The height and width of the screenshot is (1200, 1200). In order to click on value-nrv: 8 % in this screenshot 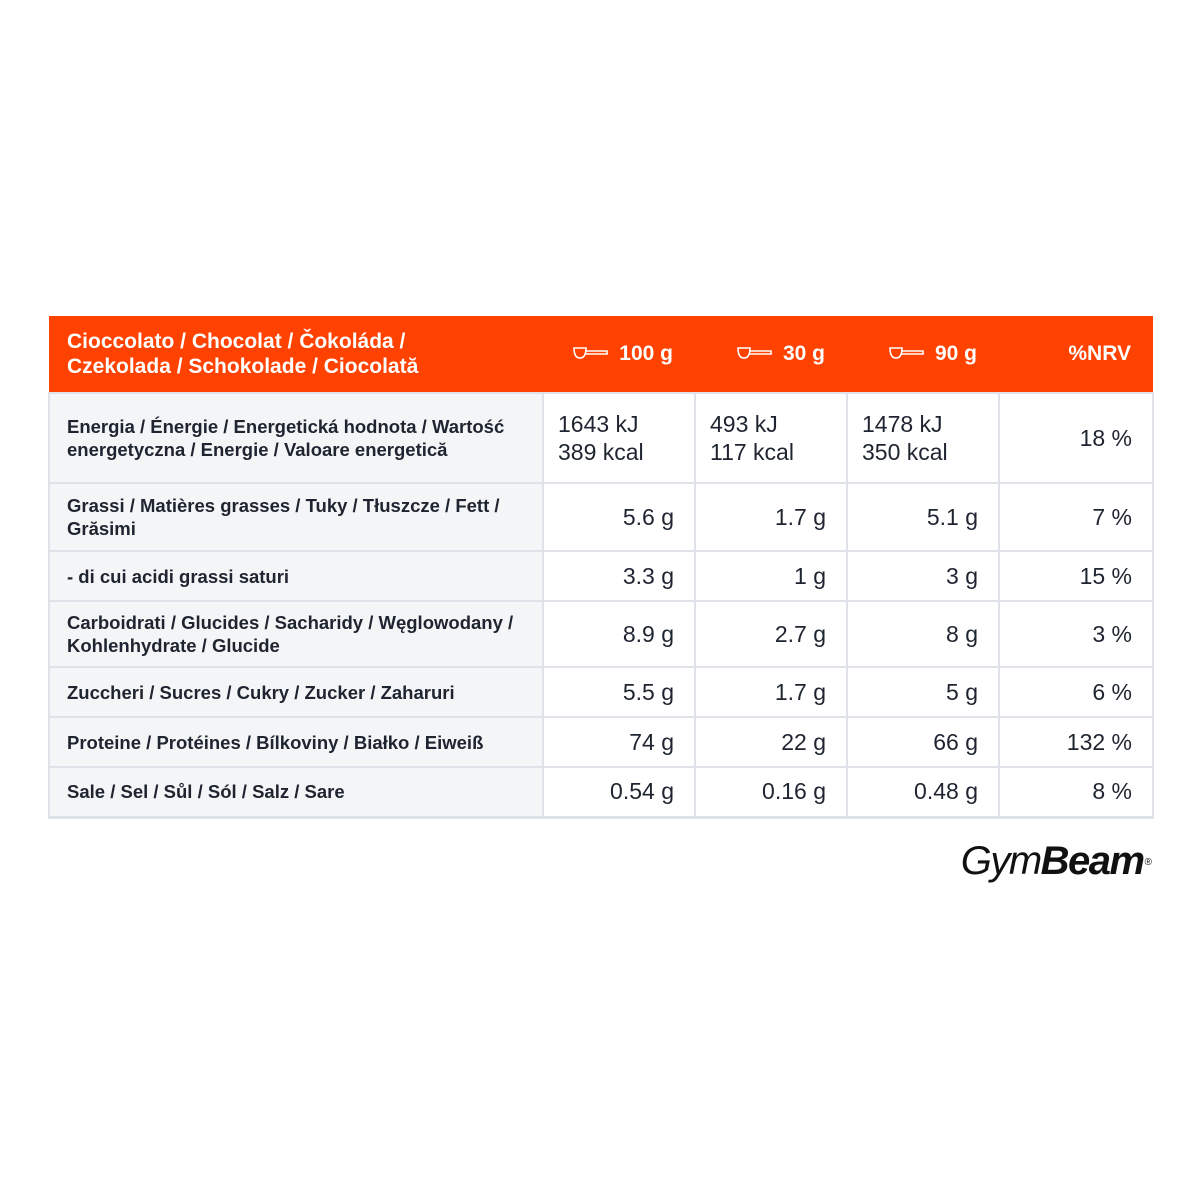, I will do `click(1076, 792)`.